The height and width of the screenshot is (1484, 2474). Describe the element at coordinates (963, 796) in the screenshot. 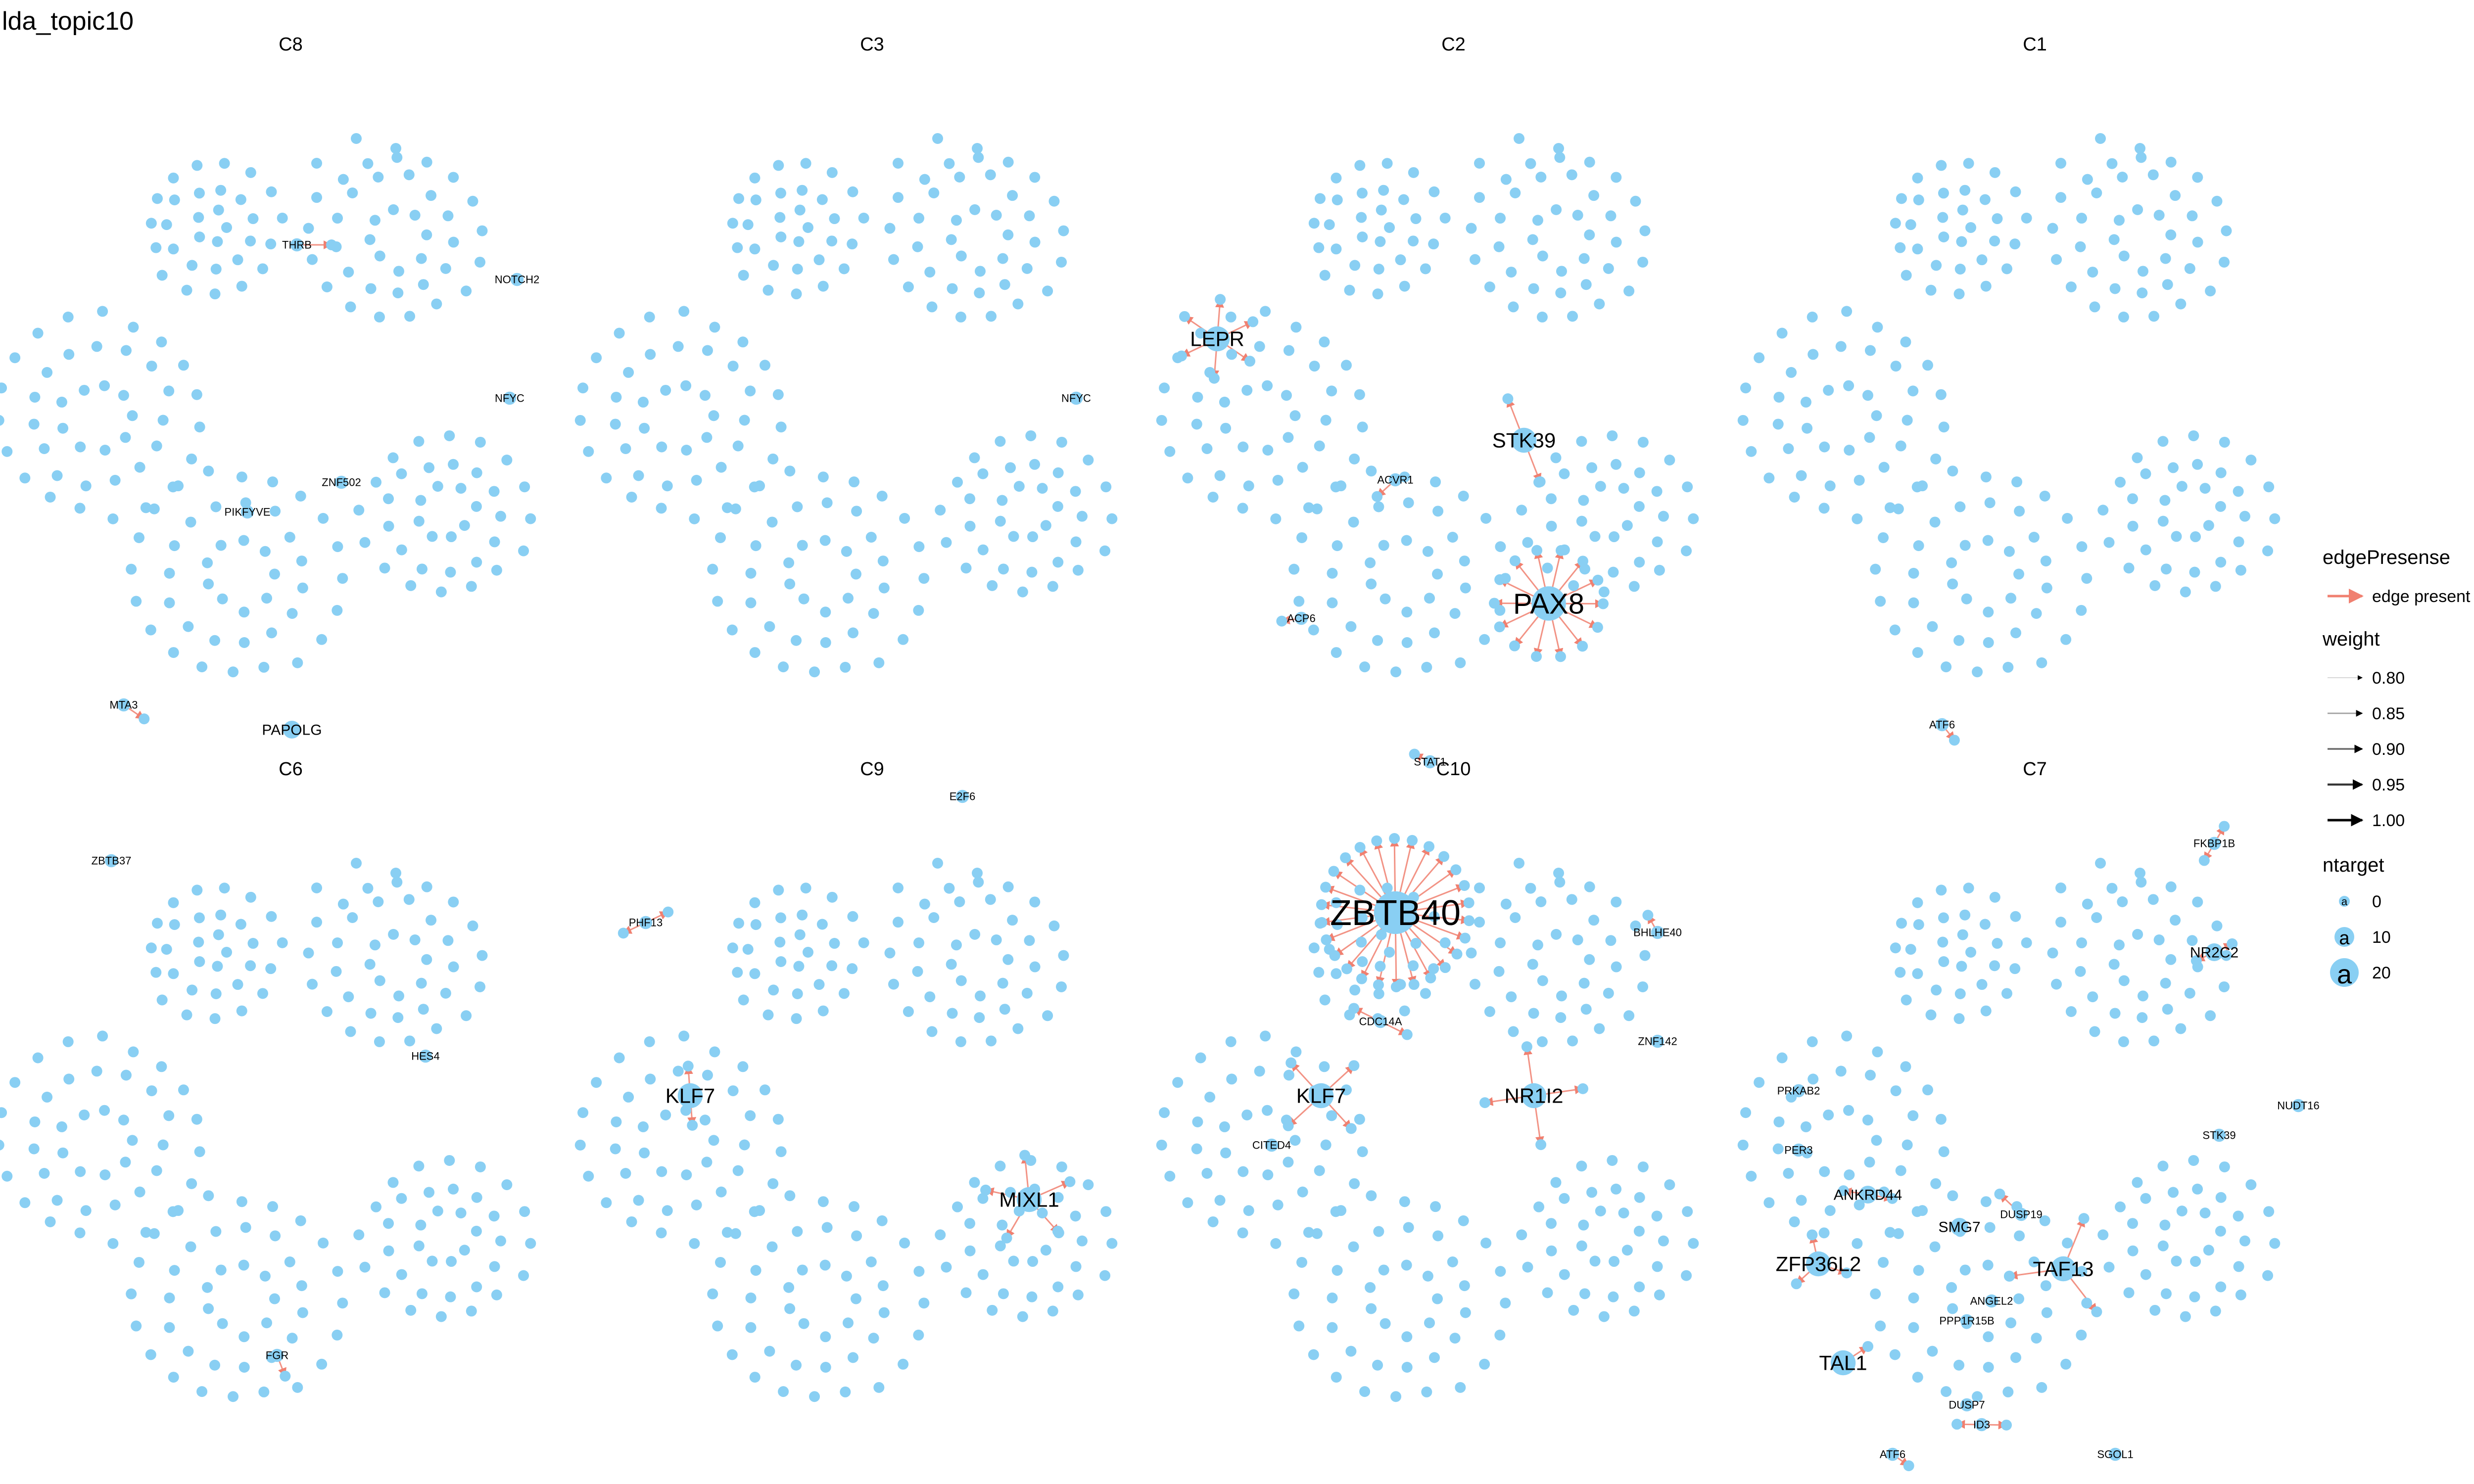

I see `tf-label: E2F6` at that location.